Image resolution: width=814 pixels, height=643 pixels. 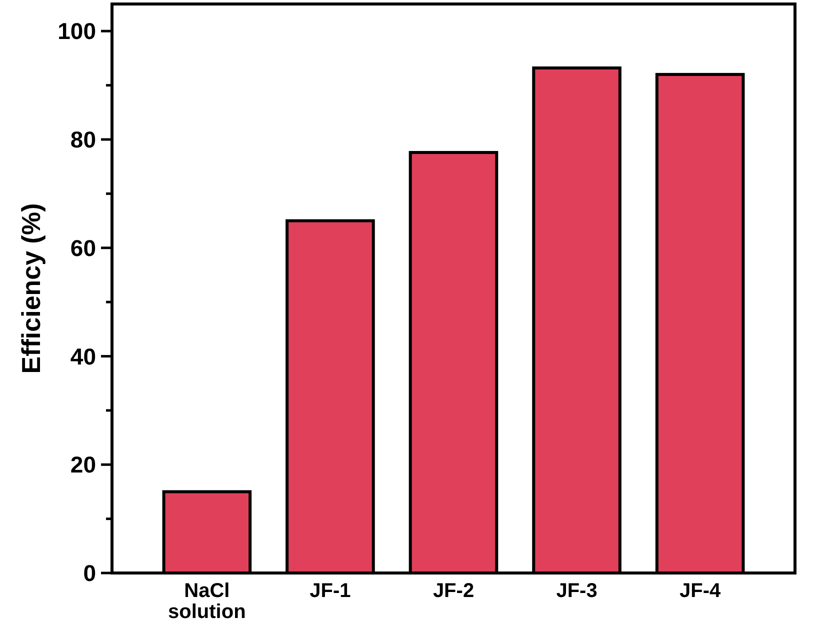 I want to click on x-tick-label: JF-3, so click(x=577, y=591).